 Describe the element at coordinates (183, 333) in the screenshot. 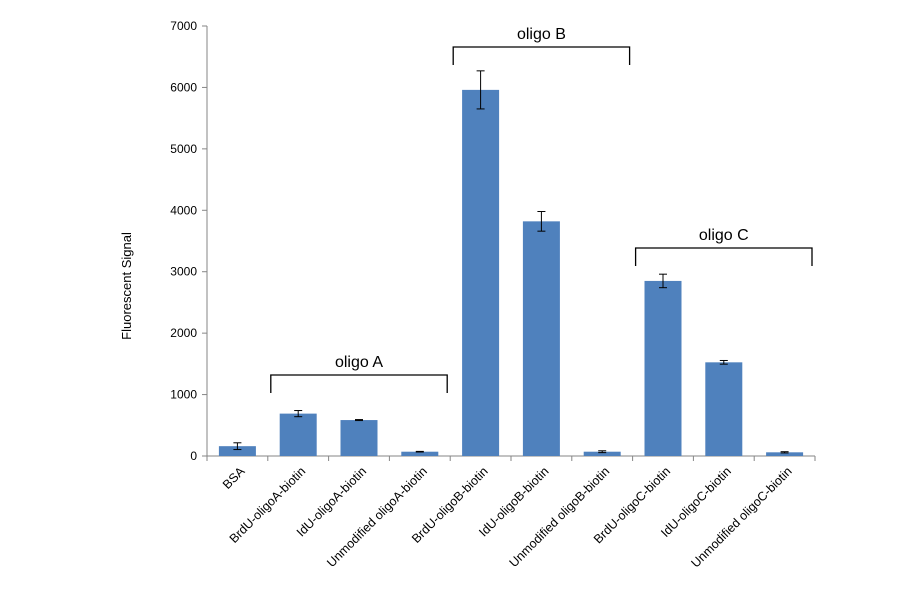

I see `y-tick-label: 2000` at that location.